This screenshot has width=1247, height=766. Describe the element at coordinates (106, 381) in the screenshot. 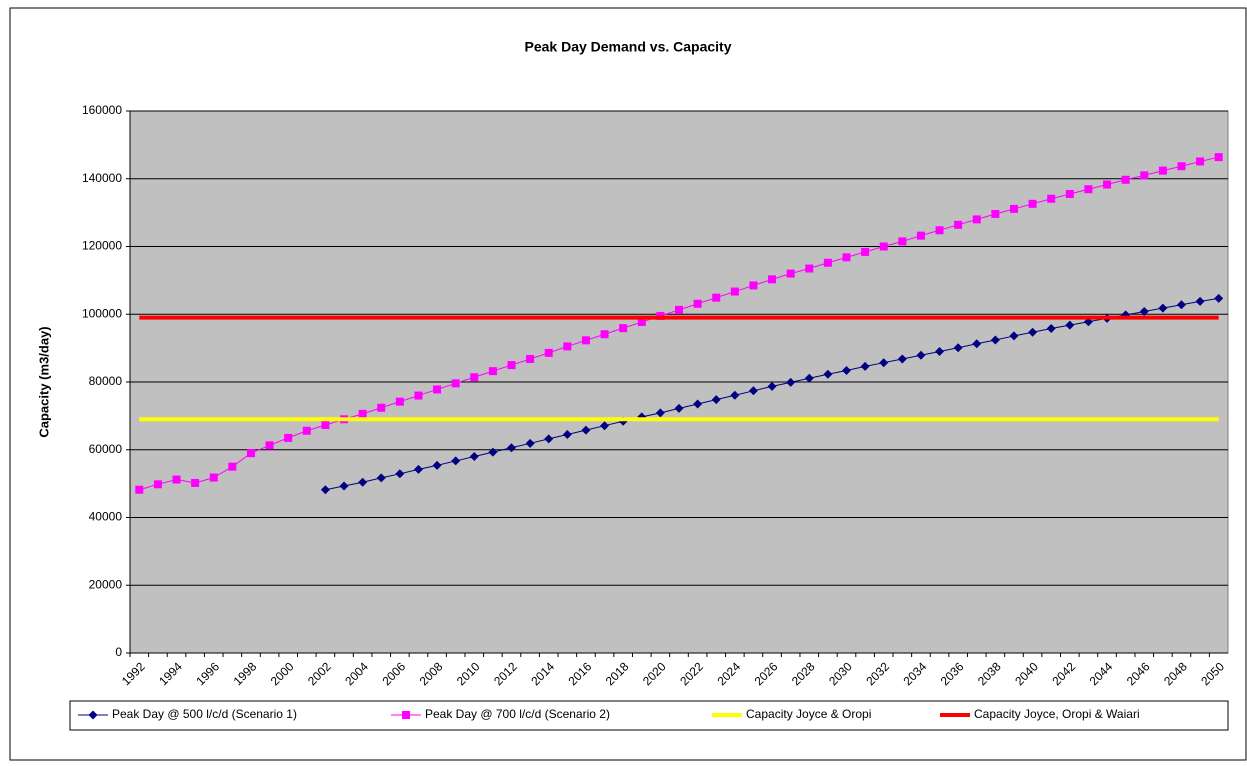

I see `y-tick-label: 80000` at that location.